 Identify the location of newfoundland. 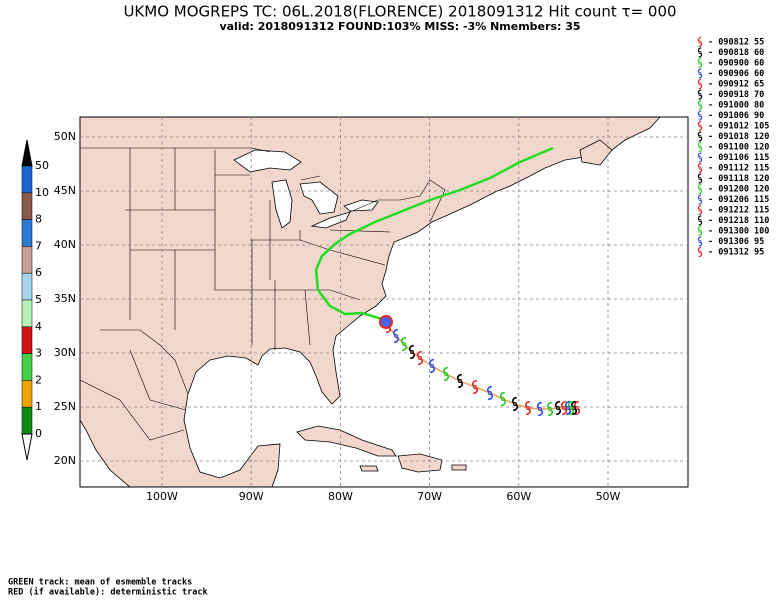
(596, 152).